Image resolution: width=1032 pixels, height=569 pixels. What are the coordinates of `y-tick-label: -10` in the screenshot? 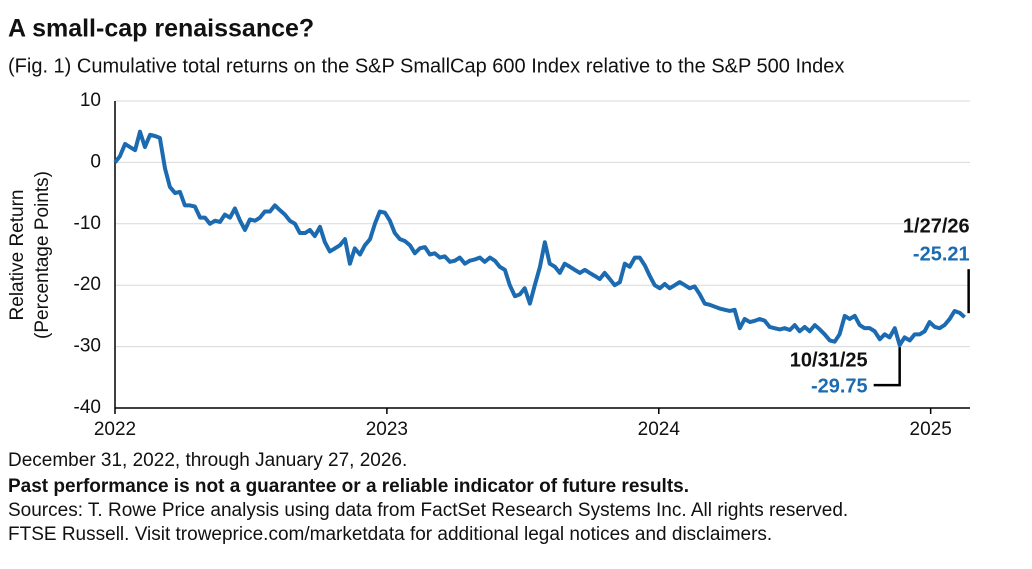 It's located at (87, 223).